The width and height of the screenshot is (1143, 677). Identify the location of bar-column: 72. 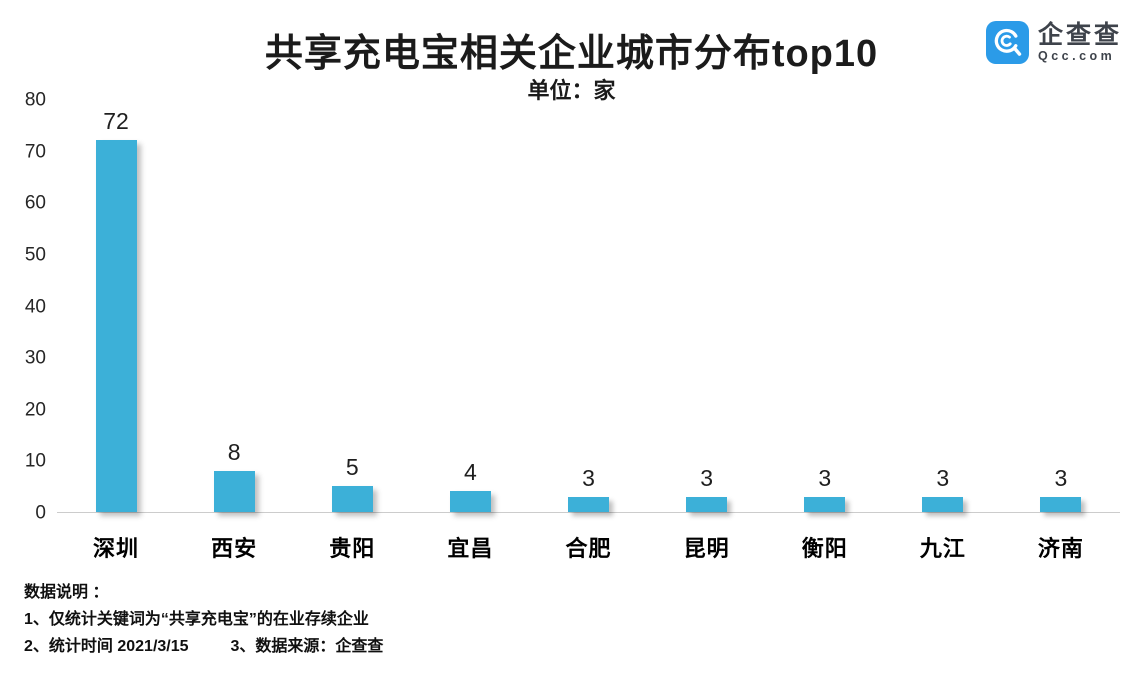
(116, 311).